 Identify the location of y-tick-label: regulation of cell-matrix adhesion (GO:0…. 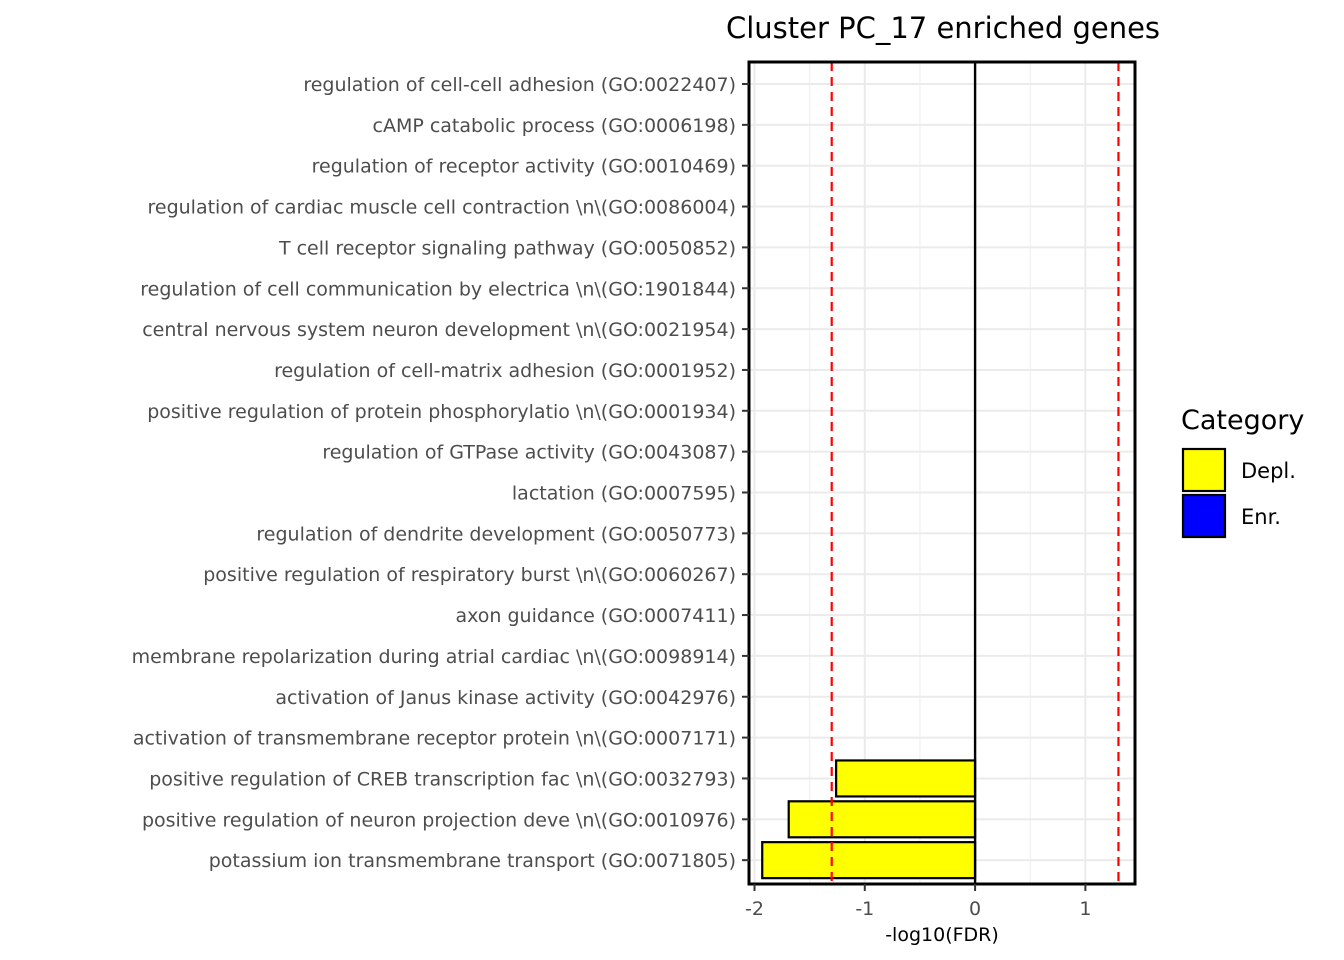
(505, 371).